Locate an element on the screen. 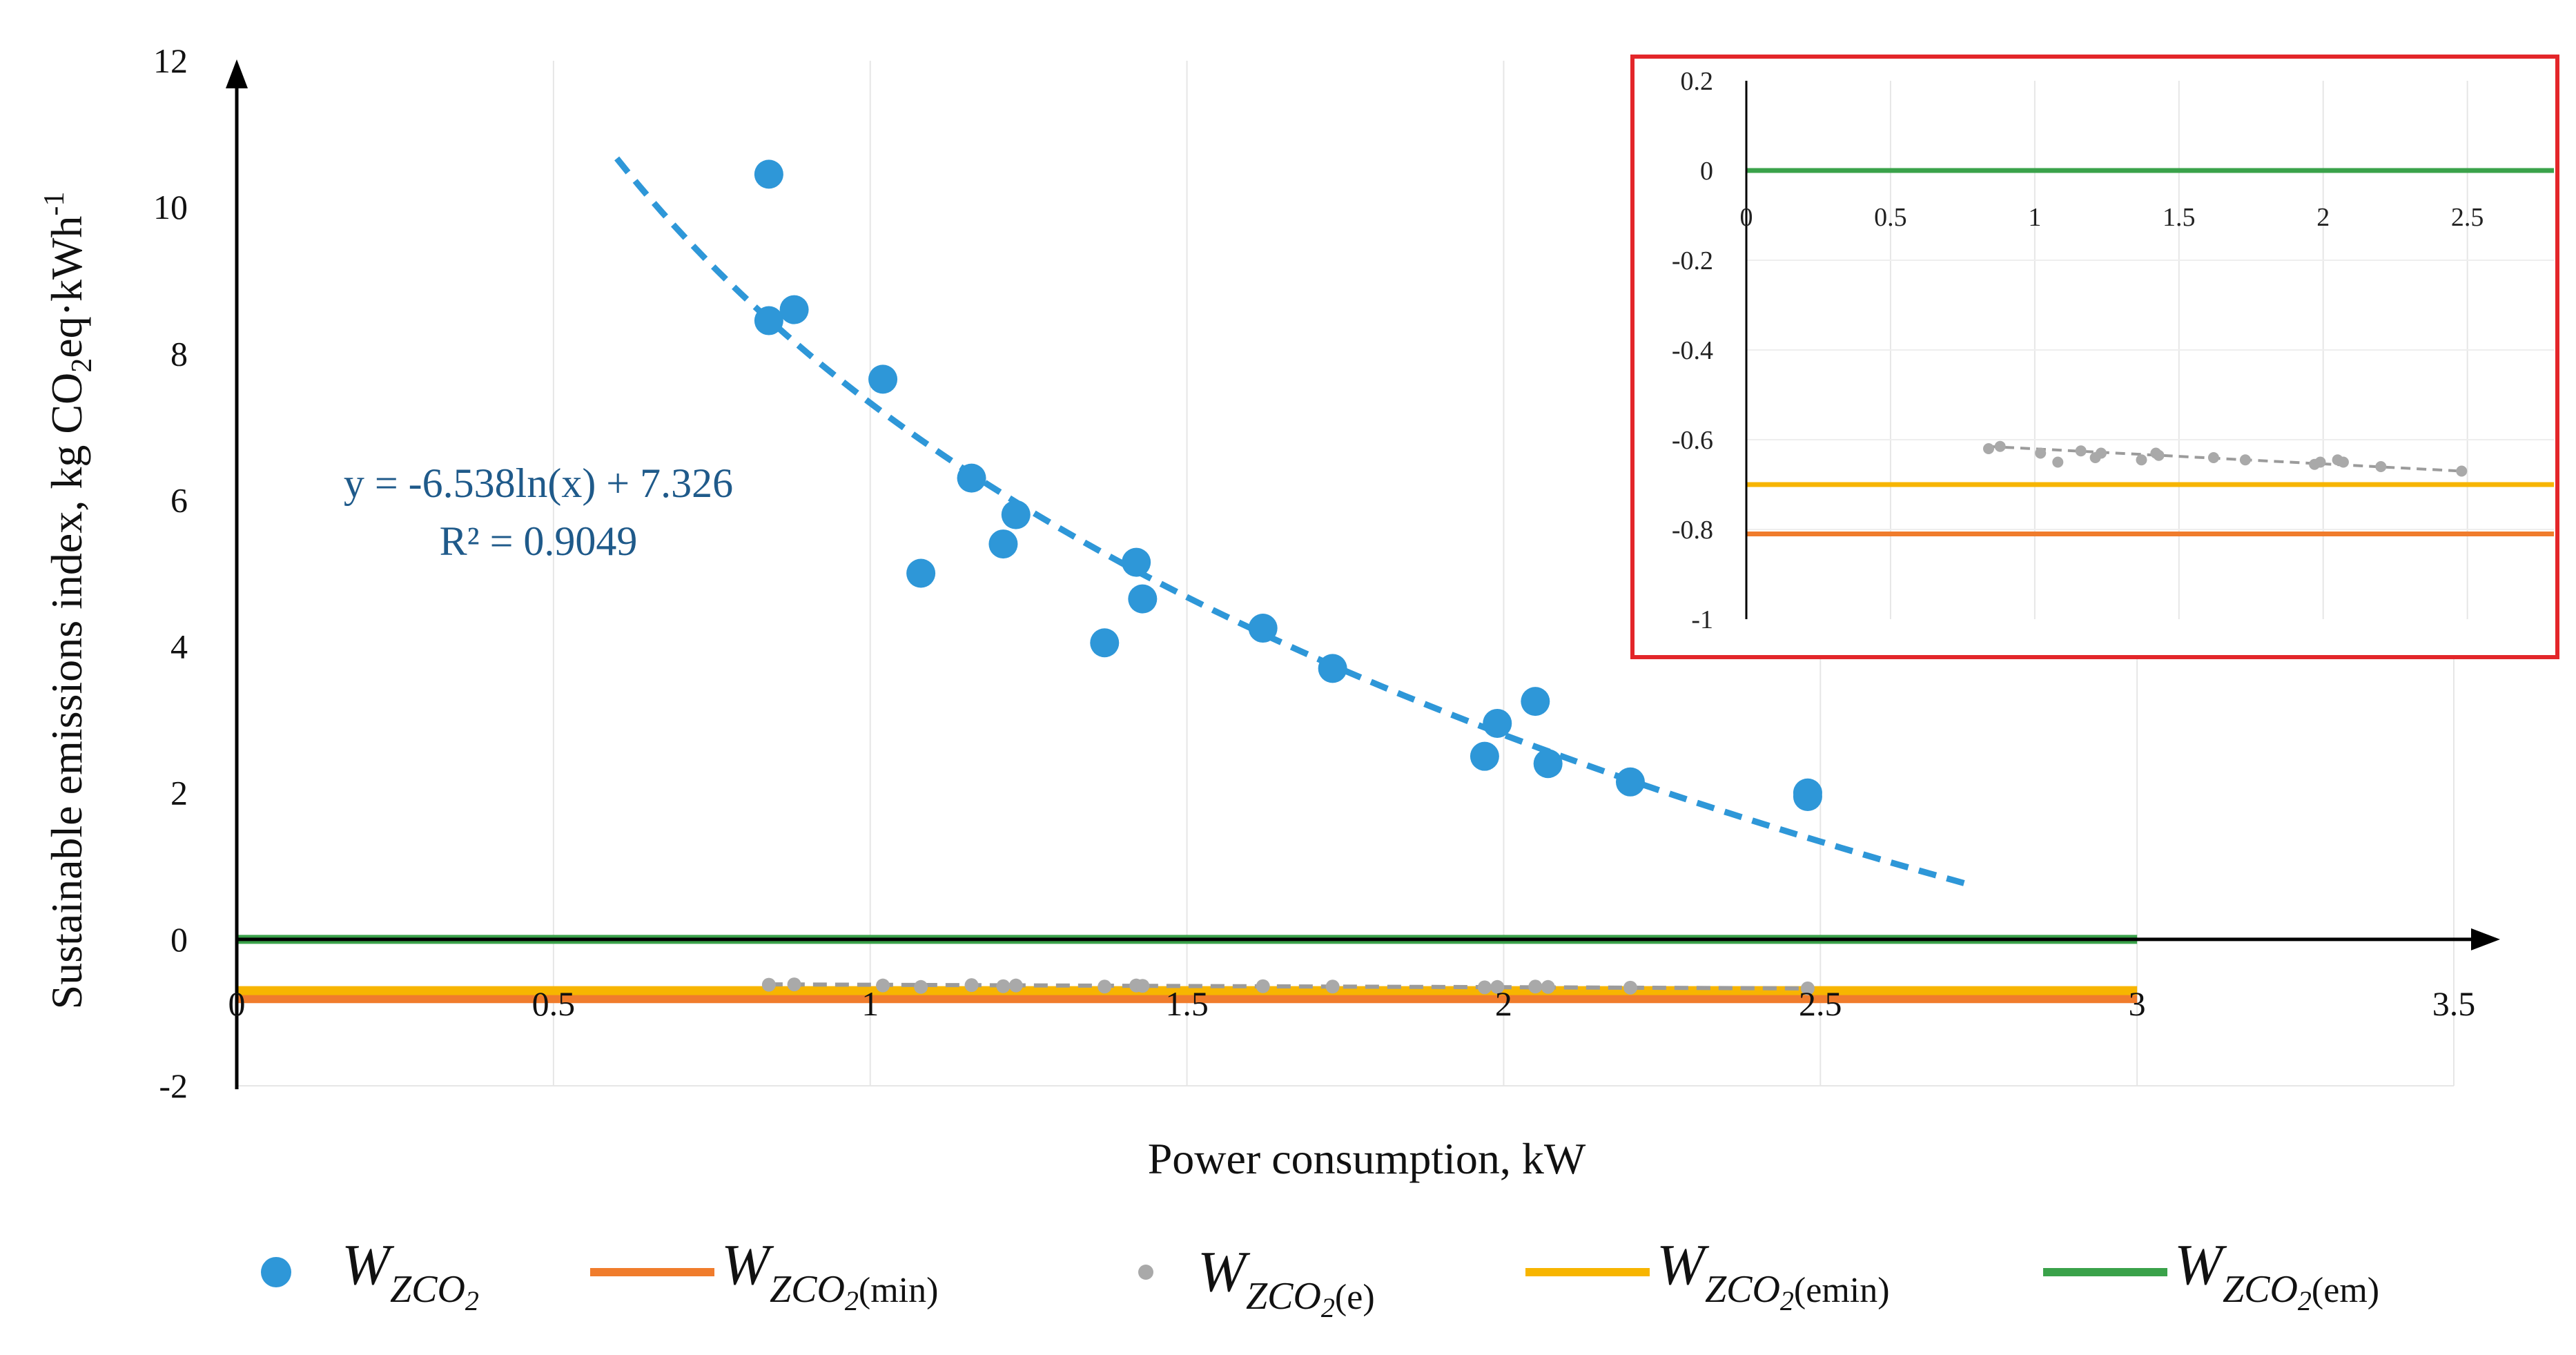  inset-y-tick-label-3: -0.4 is located at coordinates (1693, 350).